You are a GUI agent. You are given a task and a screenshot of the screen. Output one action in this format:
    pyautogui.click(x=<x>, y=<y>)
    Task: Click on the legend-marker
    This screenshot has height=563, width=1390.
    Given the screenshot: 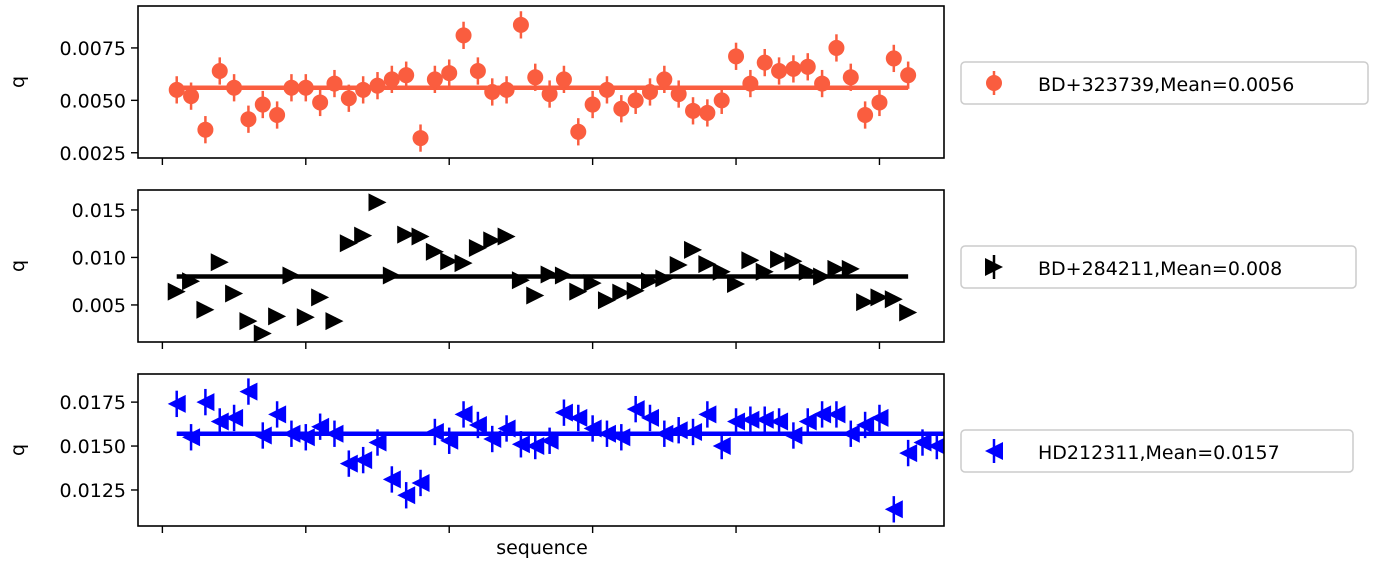 What is the action you would take?
    pyautogui.click(x=994, y=451)
    